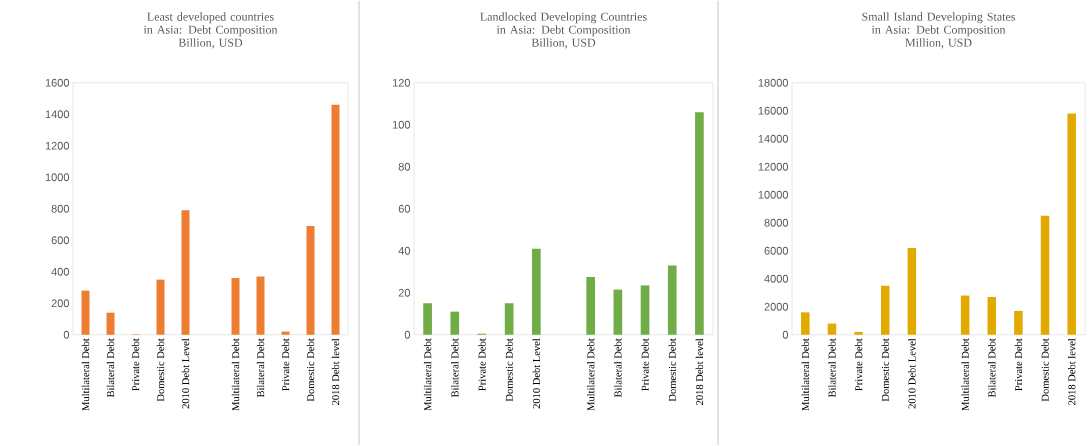  I want to click on y-tick-label: 400, so click(60, 272).